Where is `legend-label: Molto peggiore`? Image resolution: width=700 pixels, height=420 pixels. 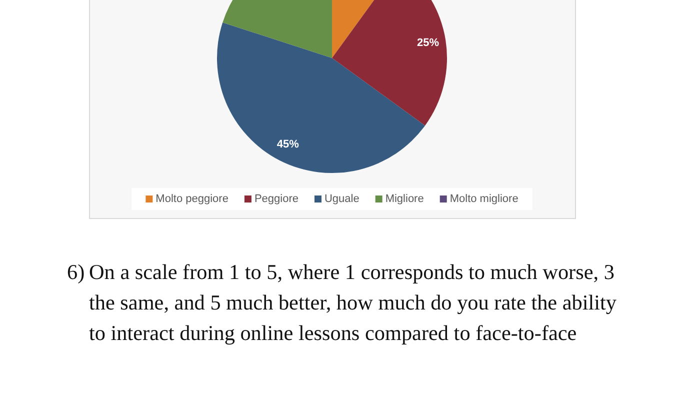
legend-label: Molto peggiore is located at coordinates (192, 199).